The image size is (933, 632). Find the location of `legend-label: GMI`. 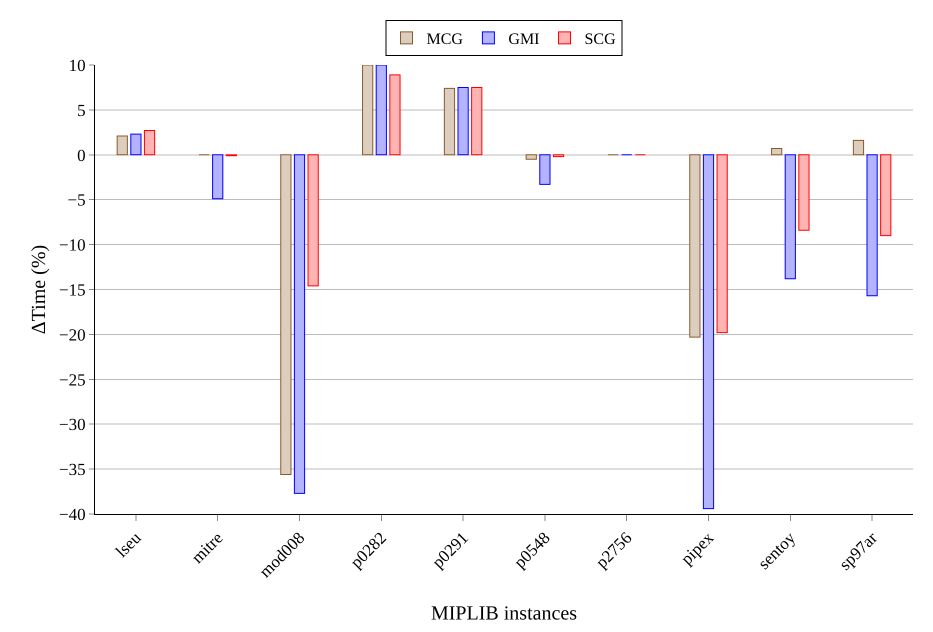

legend-label: GMI is located at coordinates (524, 39).